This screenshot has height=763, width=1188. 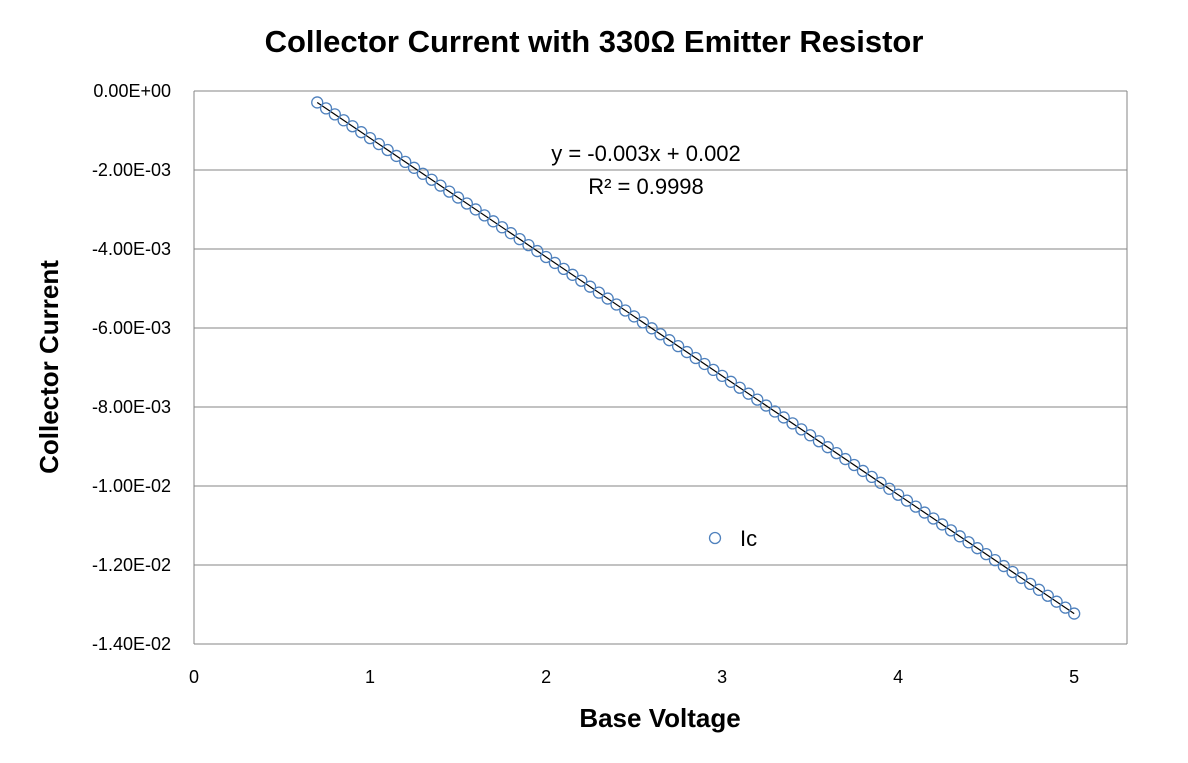 I want to click on y-tick-label: 0.00E+00, so click(x=132, y=91).